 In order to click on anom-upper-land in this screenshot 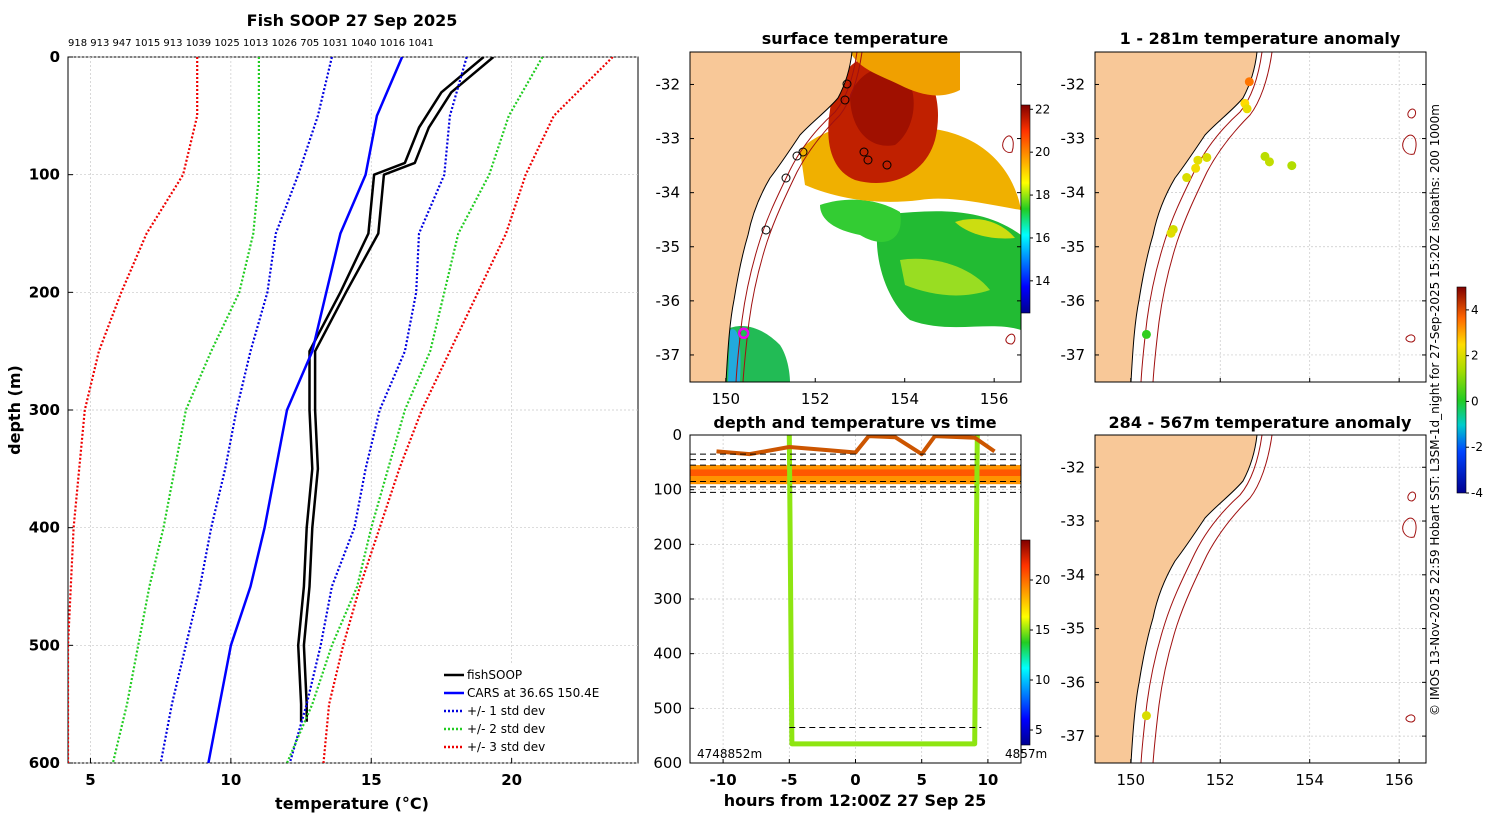, I will do `click(1176, 217)`.